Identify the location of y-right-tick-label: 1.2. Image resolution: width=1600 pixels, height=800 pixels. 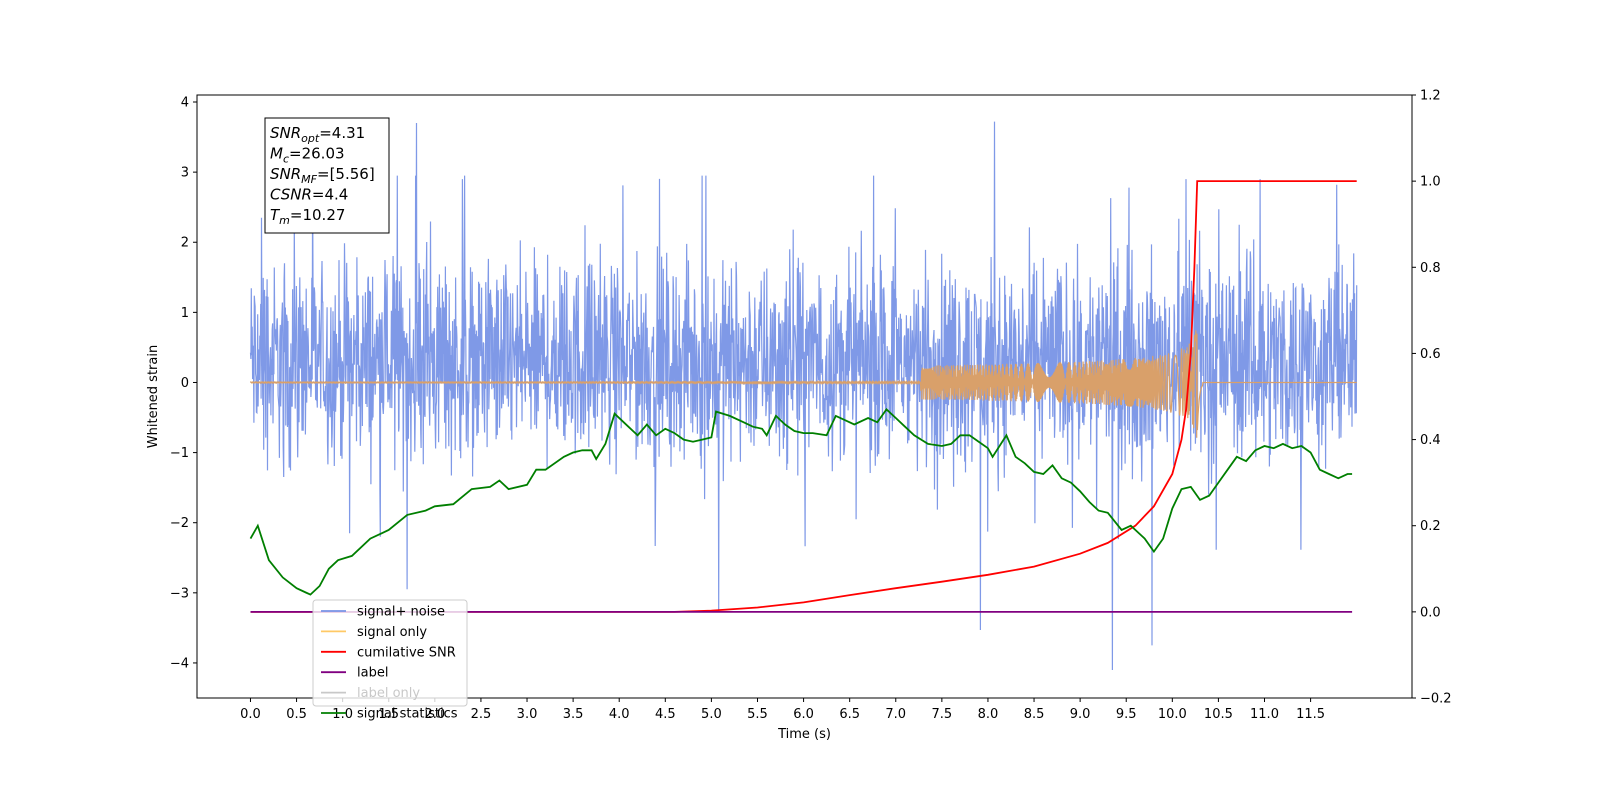
(1430, 96).